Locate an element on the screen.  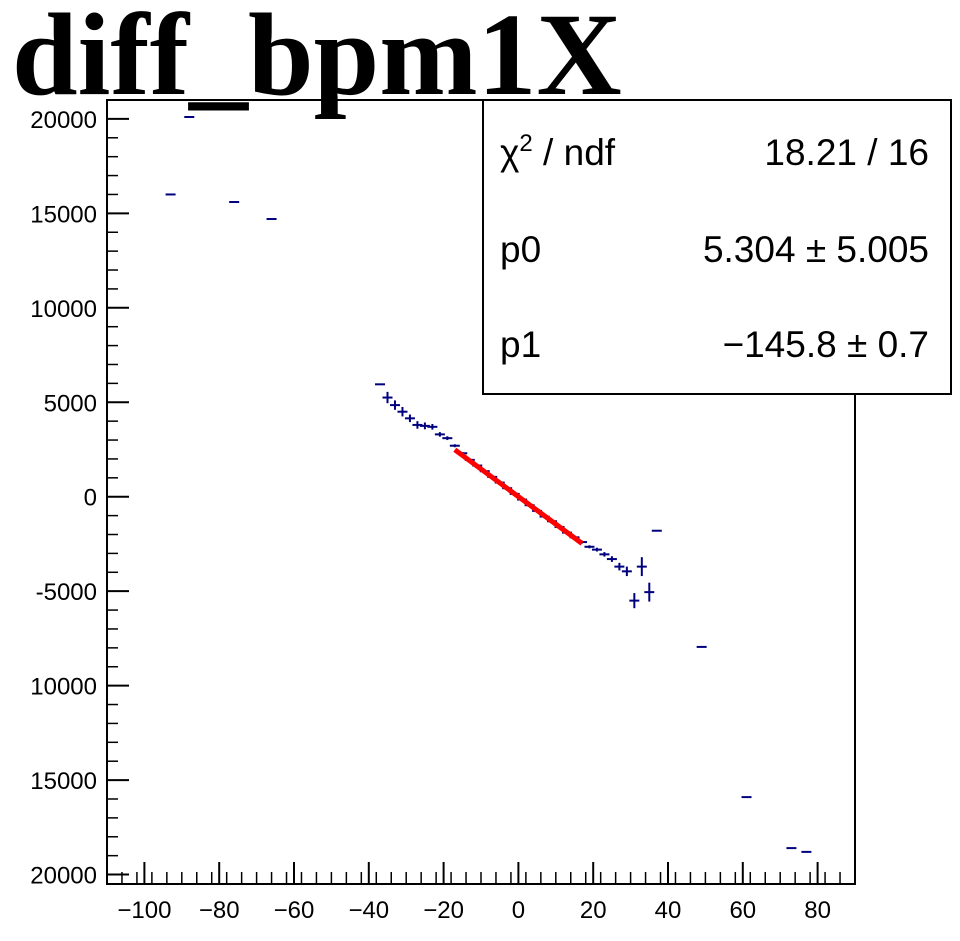
stat-value: 18.21 / 16 is located at coordinates (846, 152).